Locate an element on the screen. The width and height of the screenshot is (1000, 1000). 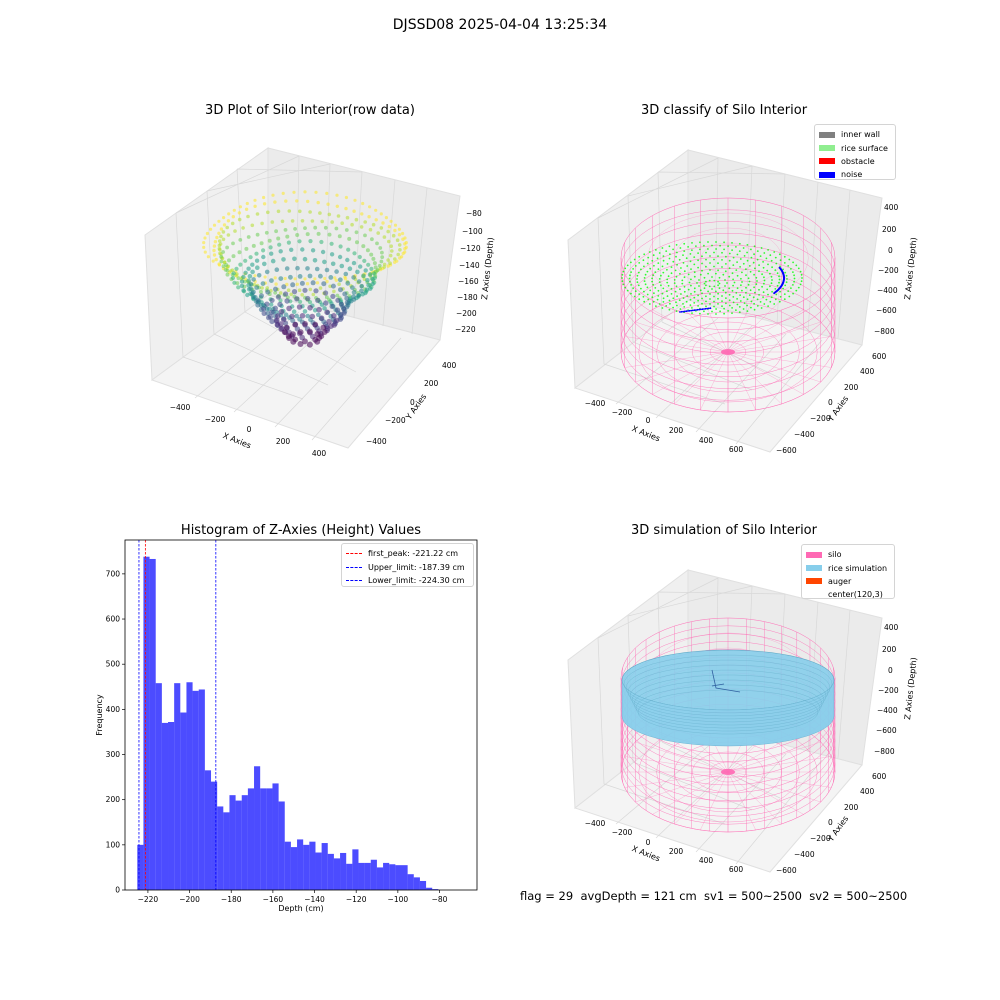
z-tick: 400 is located at coordinates (891, 207).